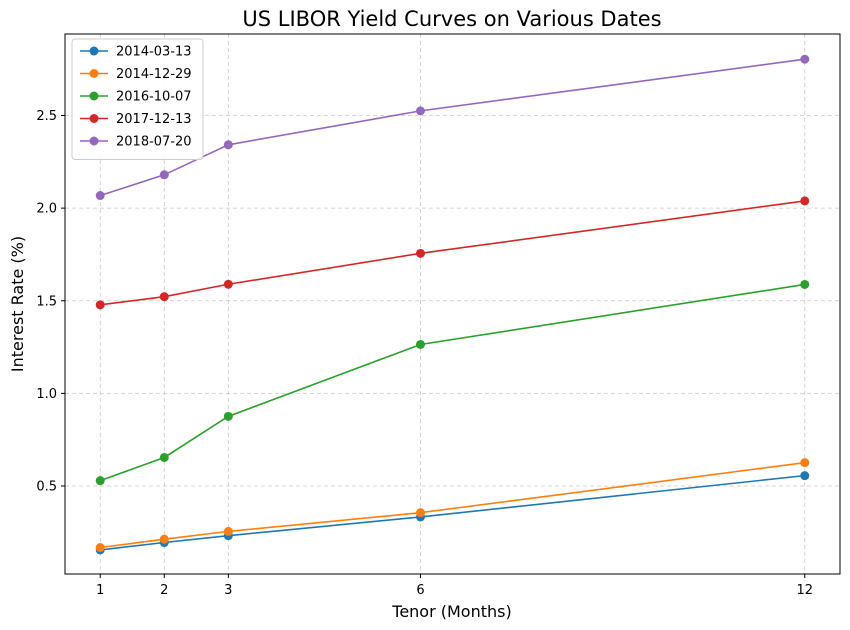 The height and width of the screenshot is (630, 850). What do you see at coordinates (17, 304) in the screenshot?
I see `y-axis-label: Interest Rate (%)` at bounding box center [17, 304].